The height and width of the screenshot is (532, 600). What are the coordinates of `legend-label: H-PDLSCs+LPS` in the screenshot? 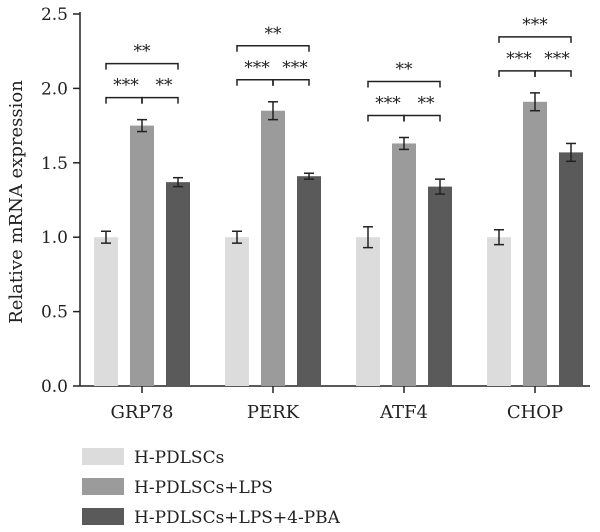 It's located at (203, 488).